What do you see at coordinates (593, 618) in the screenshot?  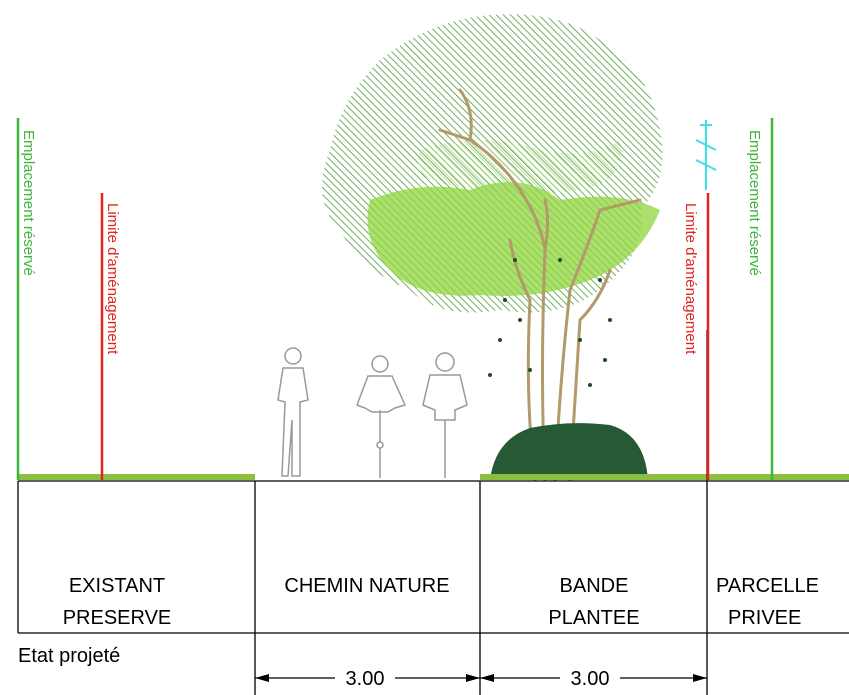 I see `zone-label: PLANTEE` at bounding box center [593, 618].